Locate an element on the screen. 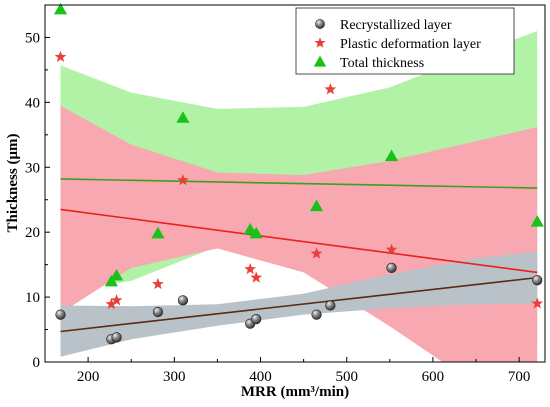  y-tick-label: 0 is located at coordinates (37, 363).